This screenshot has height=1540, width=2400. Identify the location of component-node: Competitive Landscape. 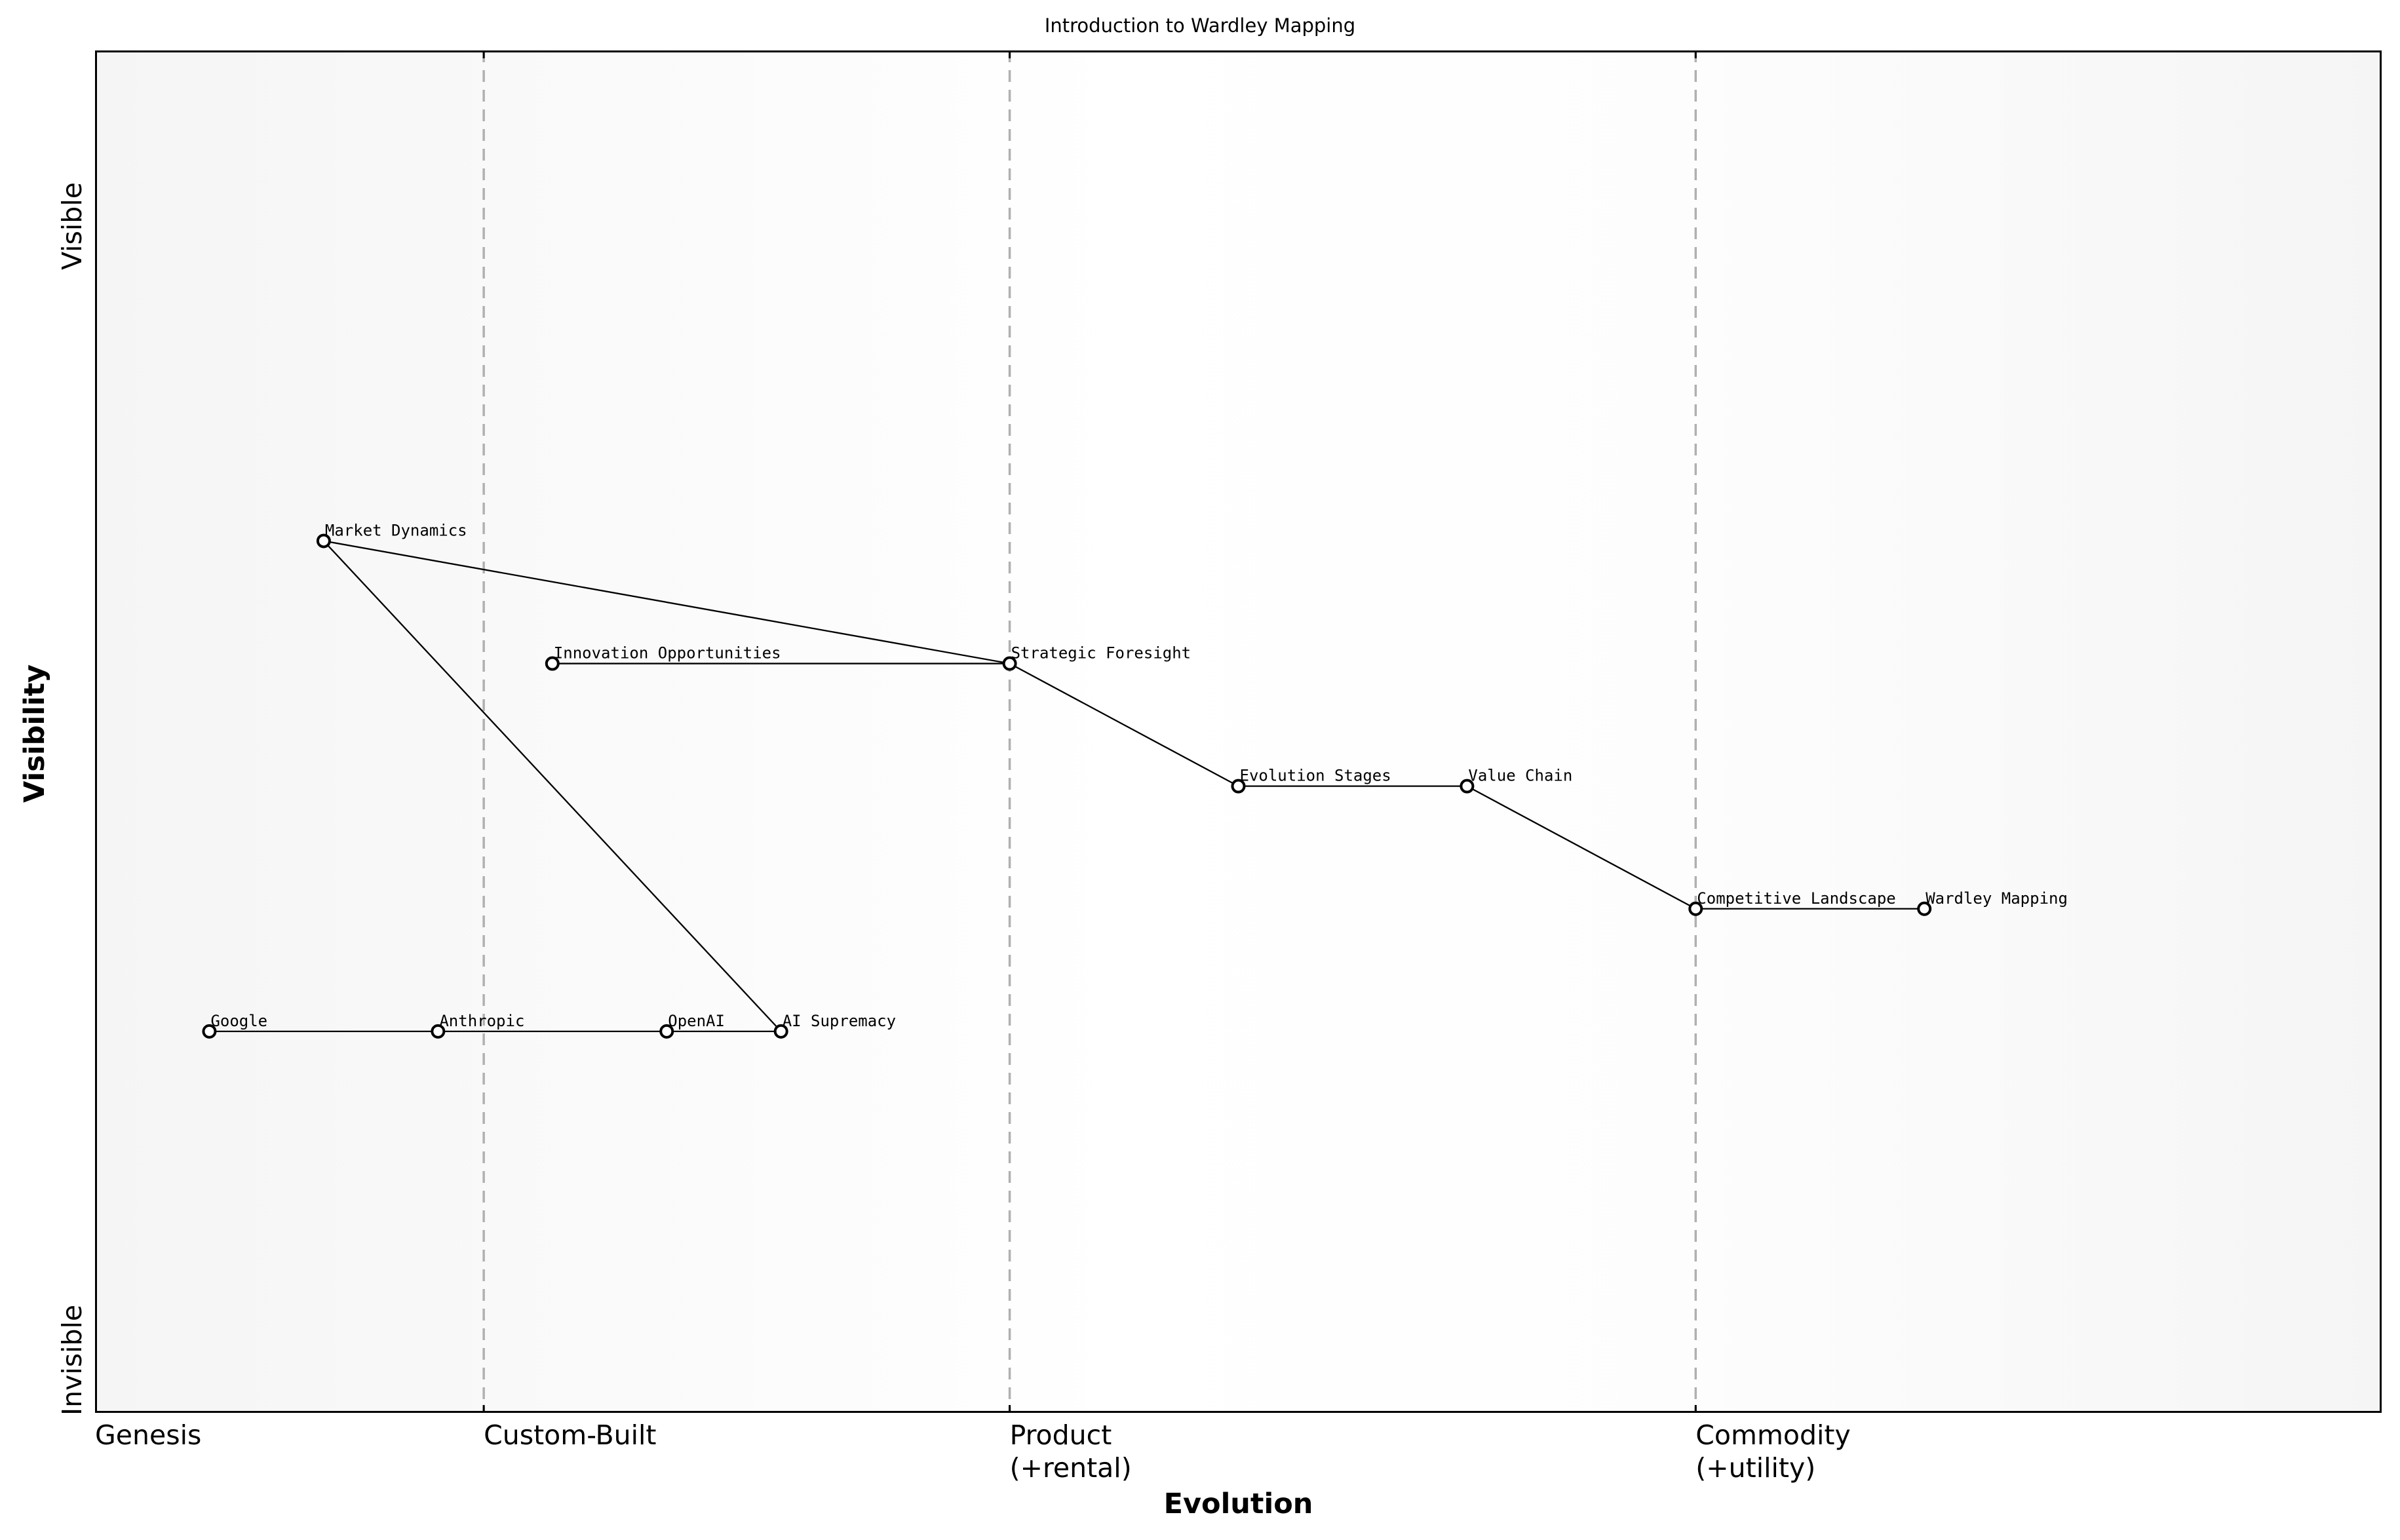
(1792, 902).